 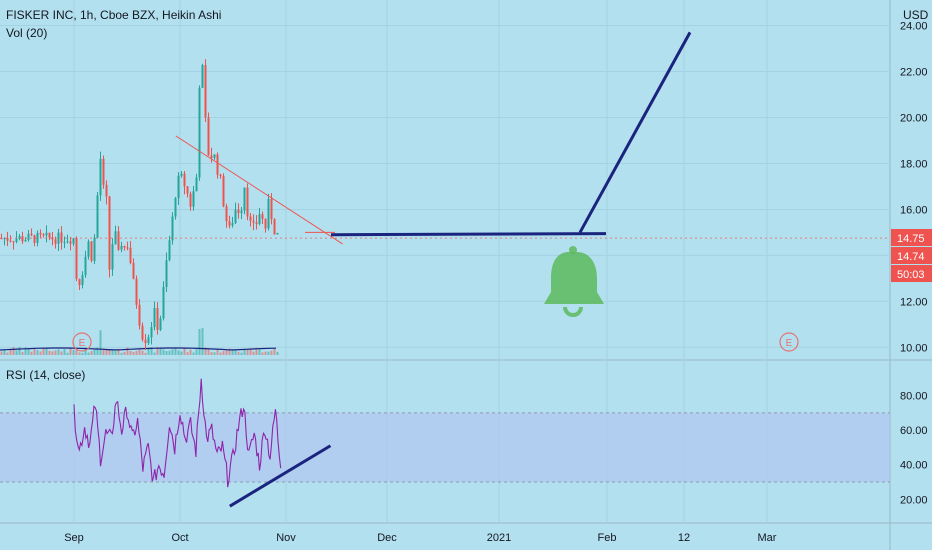 I want to click on rsi-tick-label: 60.00, so click(x=914, y=431).